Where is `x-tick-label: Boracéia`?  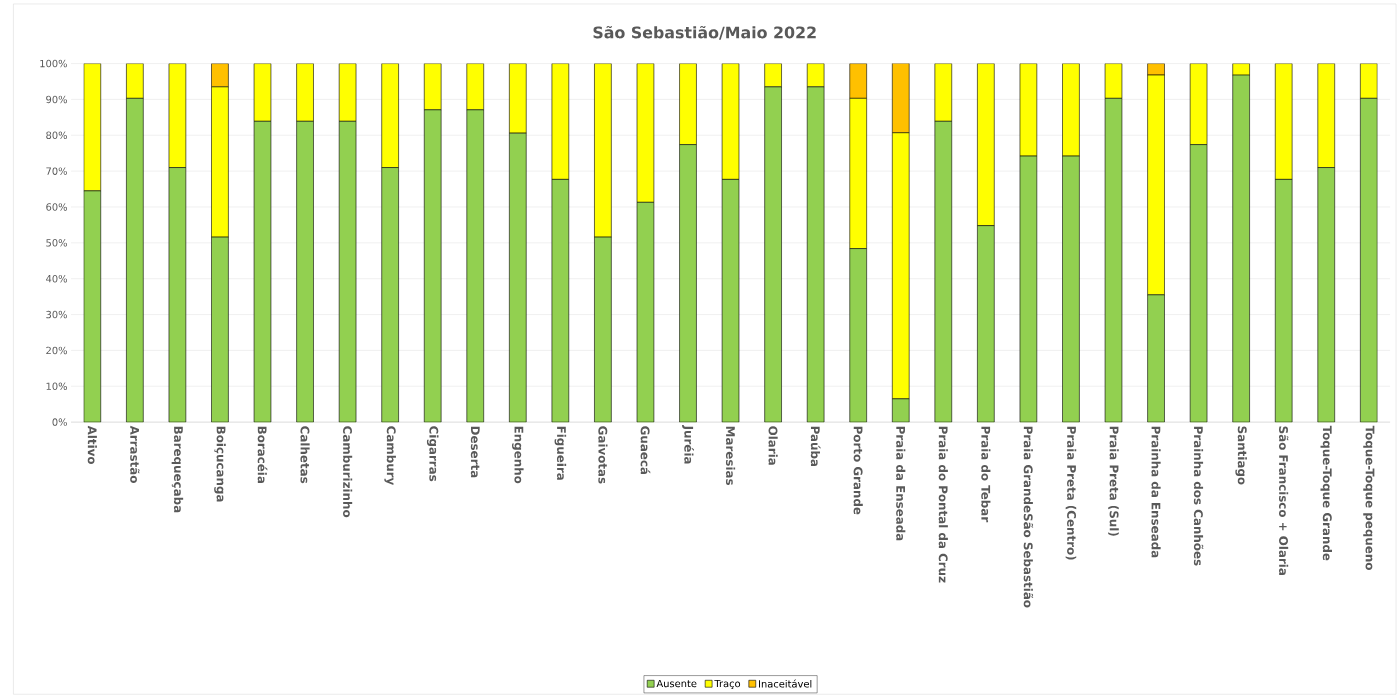 x-tick-label: Boracéia is located at coordinates (262, 454).